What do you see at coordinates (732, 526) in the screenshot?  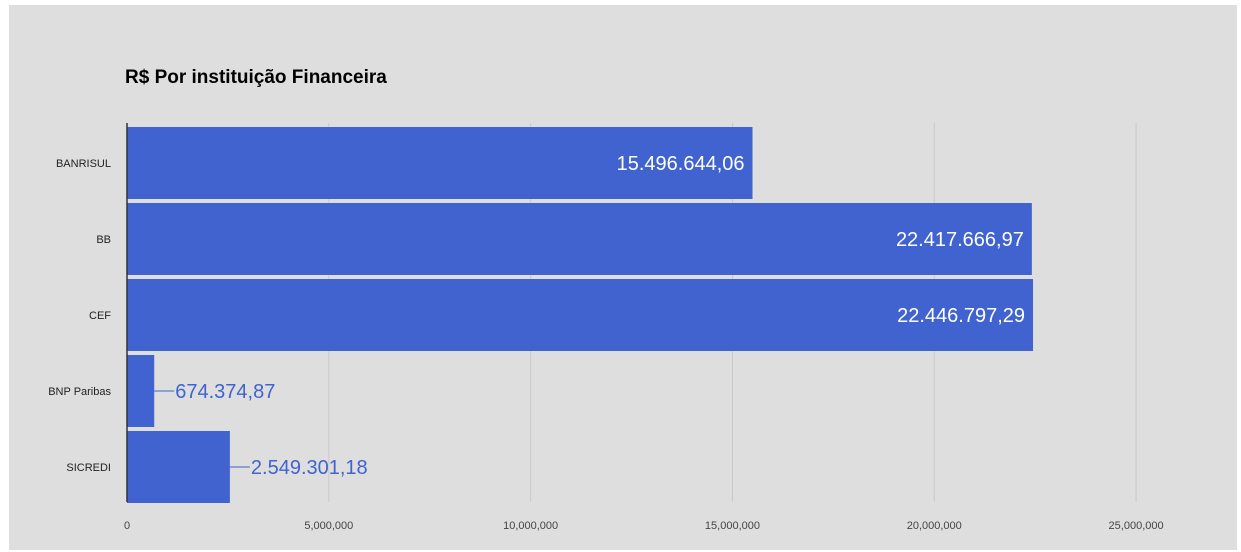 I see `x-tick-label: 15,000,000` at bounding box center [732, 526].